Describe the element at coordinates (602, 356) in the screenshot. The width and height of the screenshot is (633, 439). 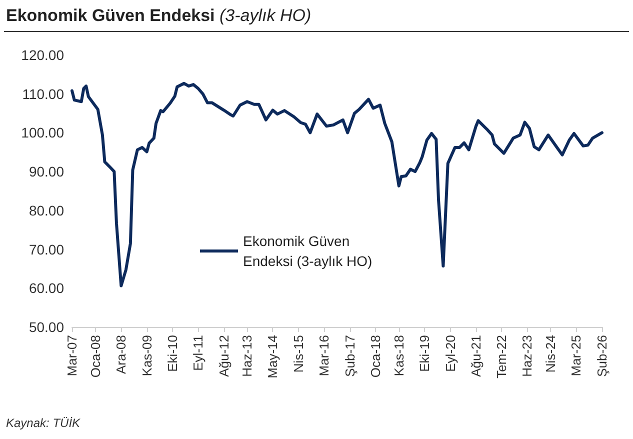
I see `x-tick-label: Şub-26` at that location.